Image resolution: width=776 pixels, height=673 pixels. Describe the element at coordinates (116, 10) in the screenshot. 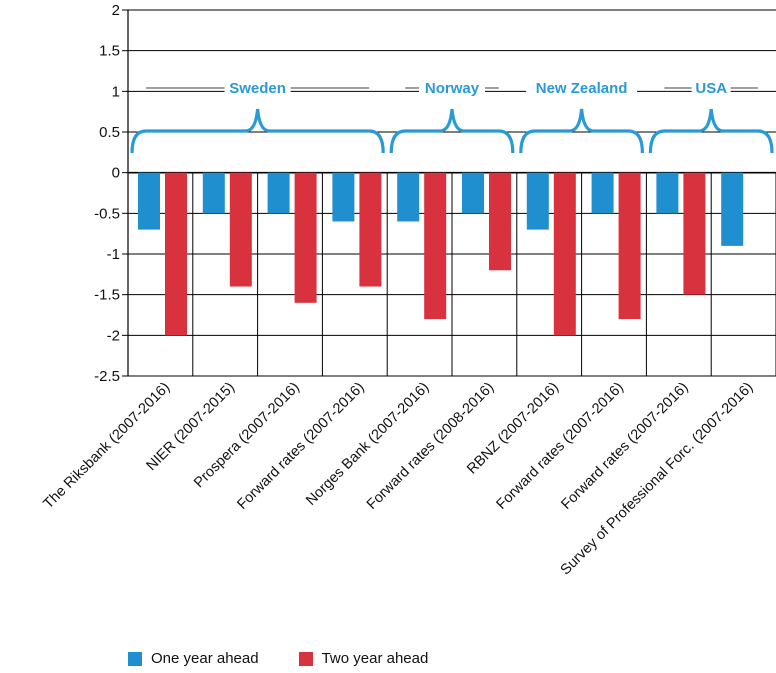

I see `y-tick-label: 2` at that location.